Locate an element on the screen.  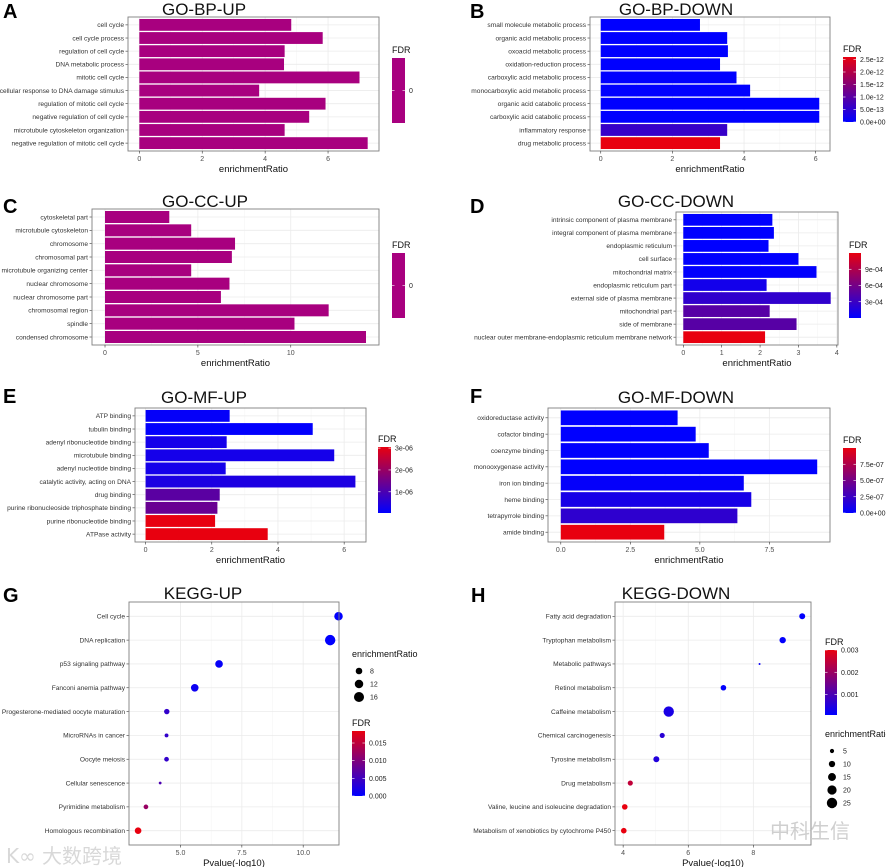
size-legend-label: 20 is located at coordinates (847, 791).